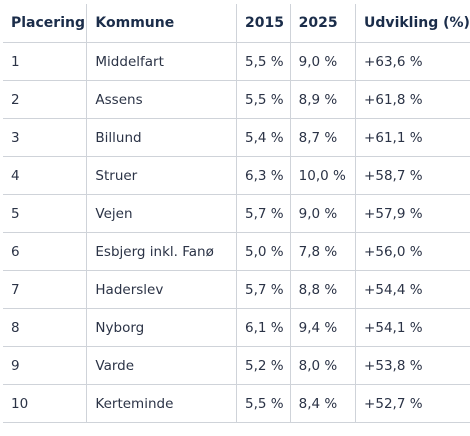  What do you see at coordinates (263, 365) in the screenshot?
I see `cell-2015: 5,2 %` at bounding box center [263, 365].